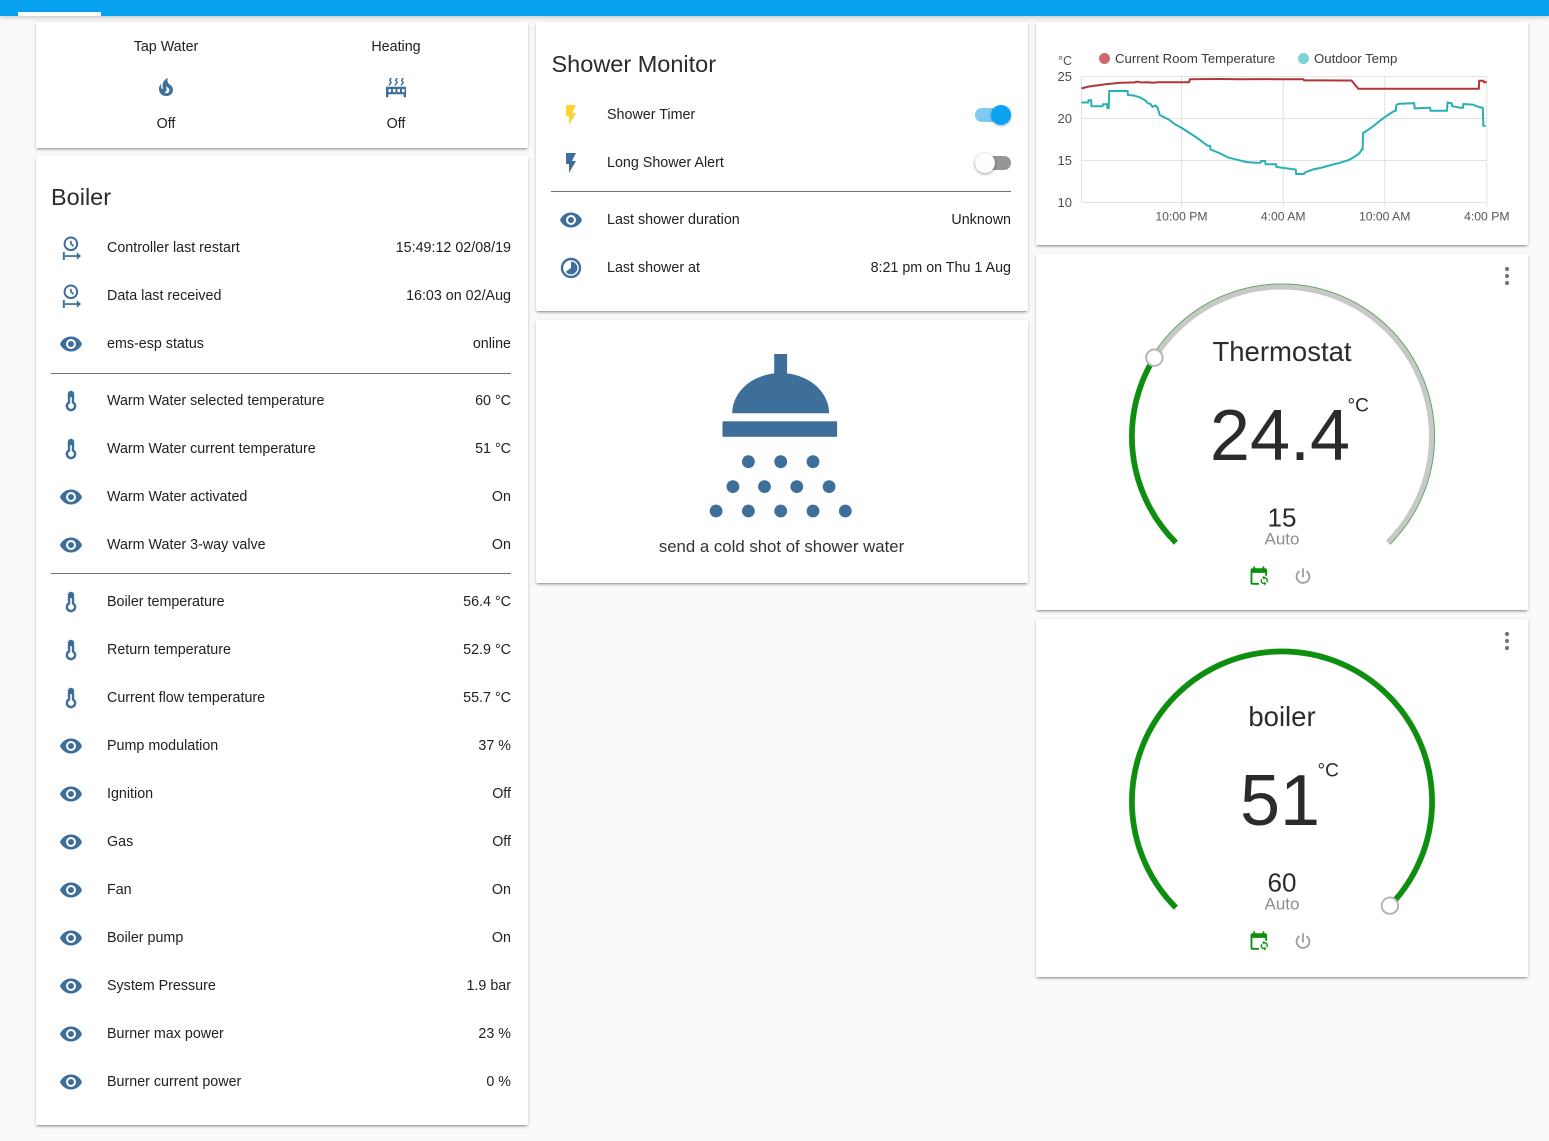 This screenshot has height=1141, width=1549. What do you see at coordinates (1064, 118) in the screenshot?
I see `svg-text: 20` at bounding box center [1064, 118].